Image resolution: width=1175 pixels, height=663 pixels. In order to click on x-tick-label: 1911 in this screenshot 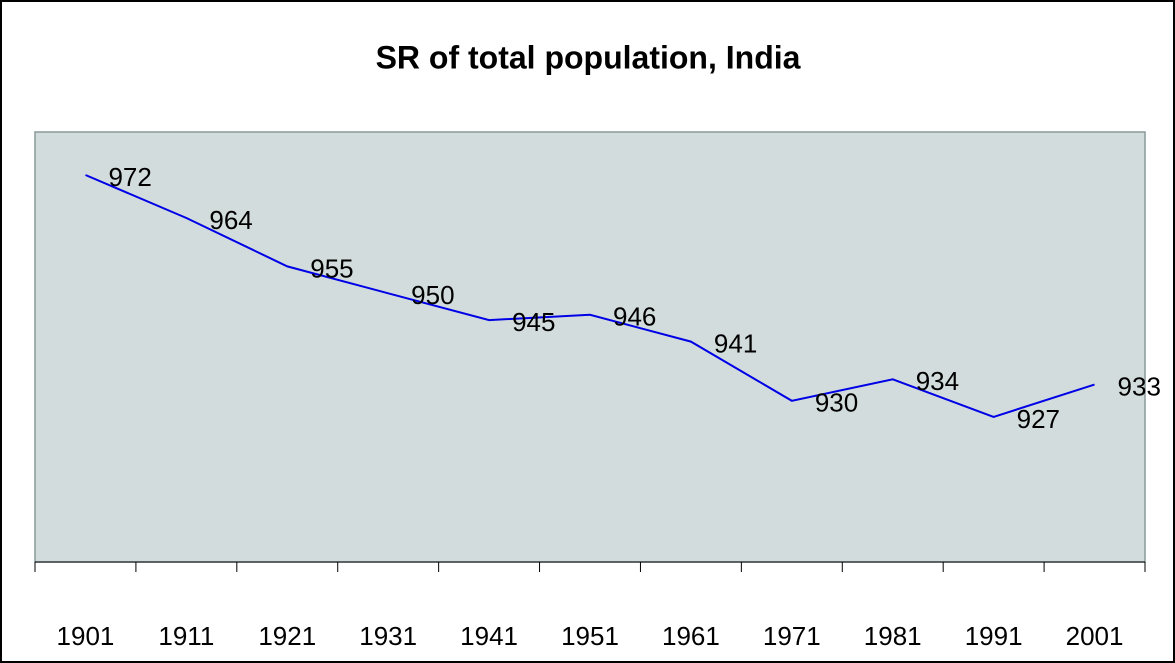, I will do `click(186, 636)`.